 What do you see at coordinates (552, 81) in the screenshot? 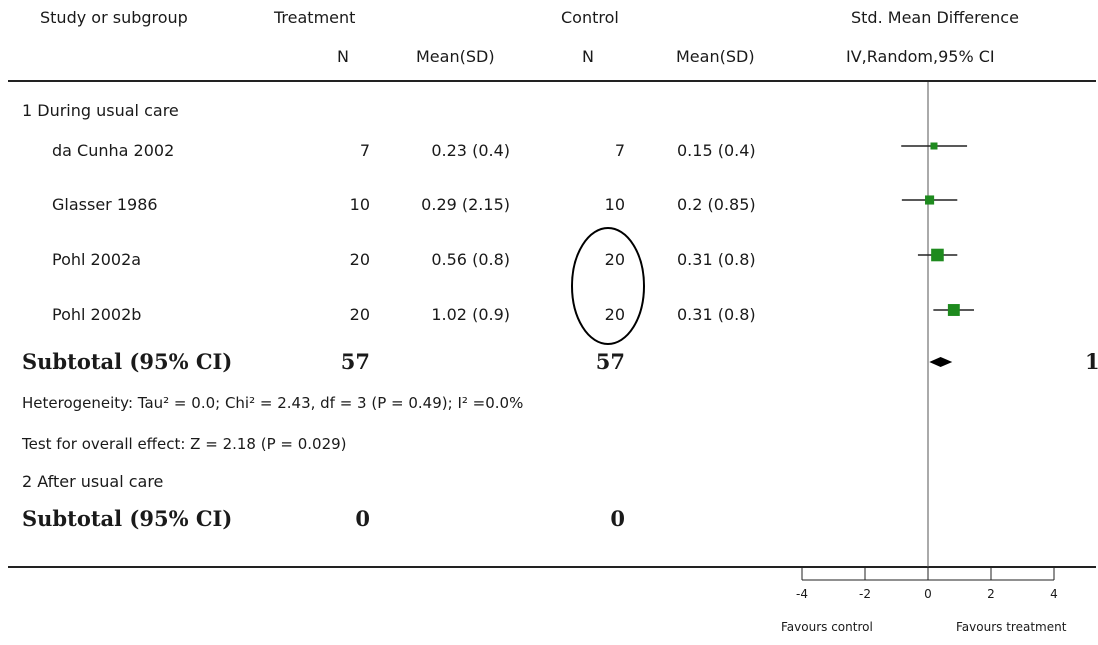
I see `header-divider` at bounding box center [552, 81].